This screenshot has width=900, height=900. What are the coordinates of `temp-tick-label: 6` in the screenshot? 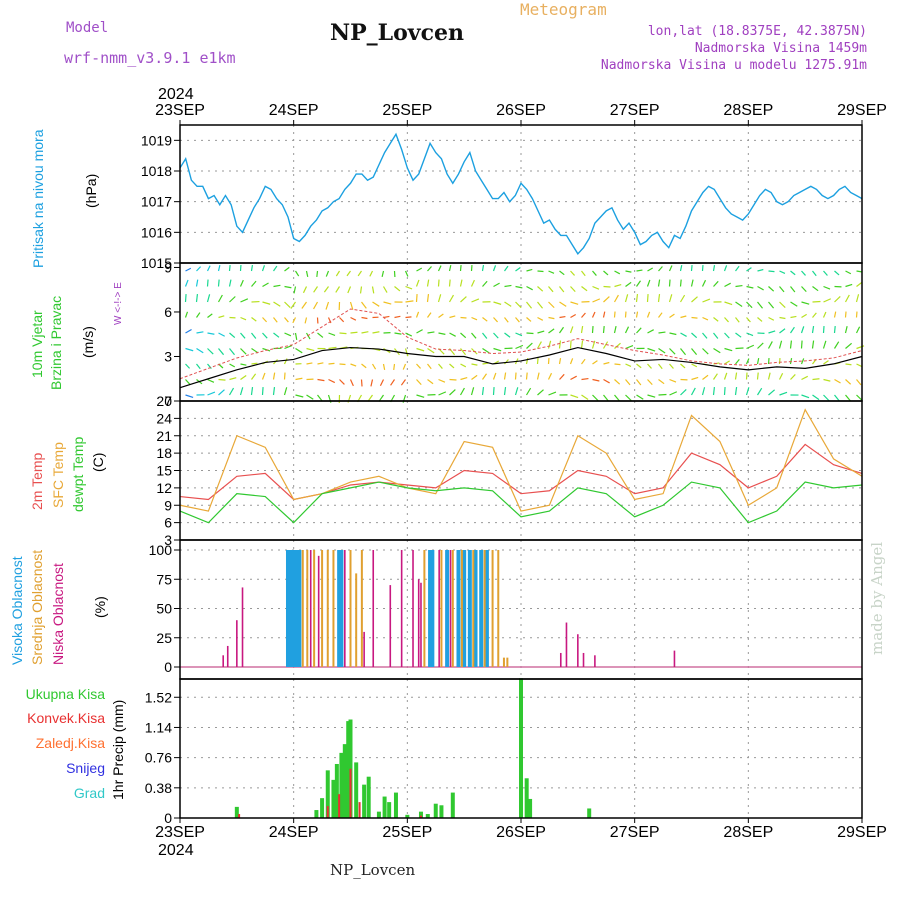 It's located at (168, 523).